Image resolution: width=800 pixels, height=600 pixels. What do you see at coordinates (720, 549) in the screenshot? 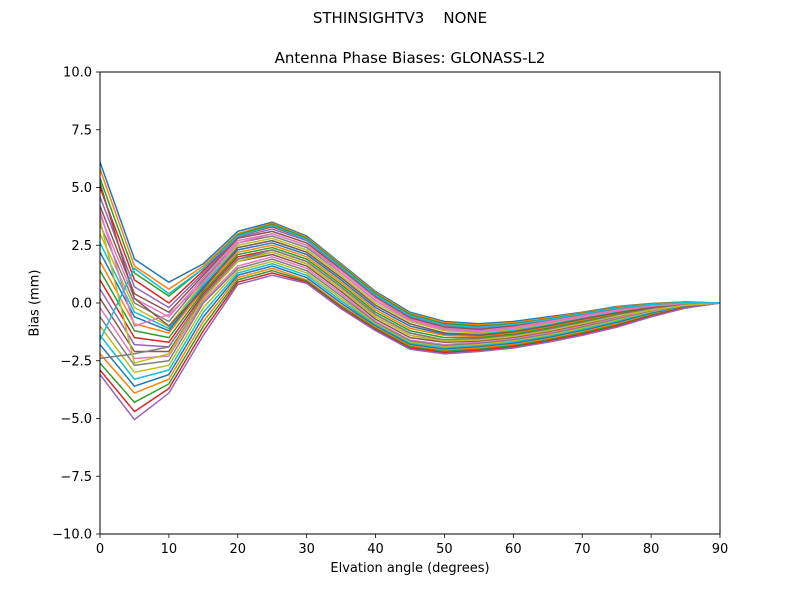
I see `x-tick-label: 90` at bounding box center [720, 549].